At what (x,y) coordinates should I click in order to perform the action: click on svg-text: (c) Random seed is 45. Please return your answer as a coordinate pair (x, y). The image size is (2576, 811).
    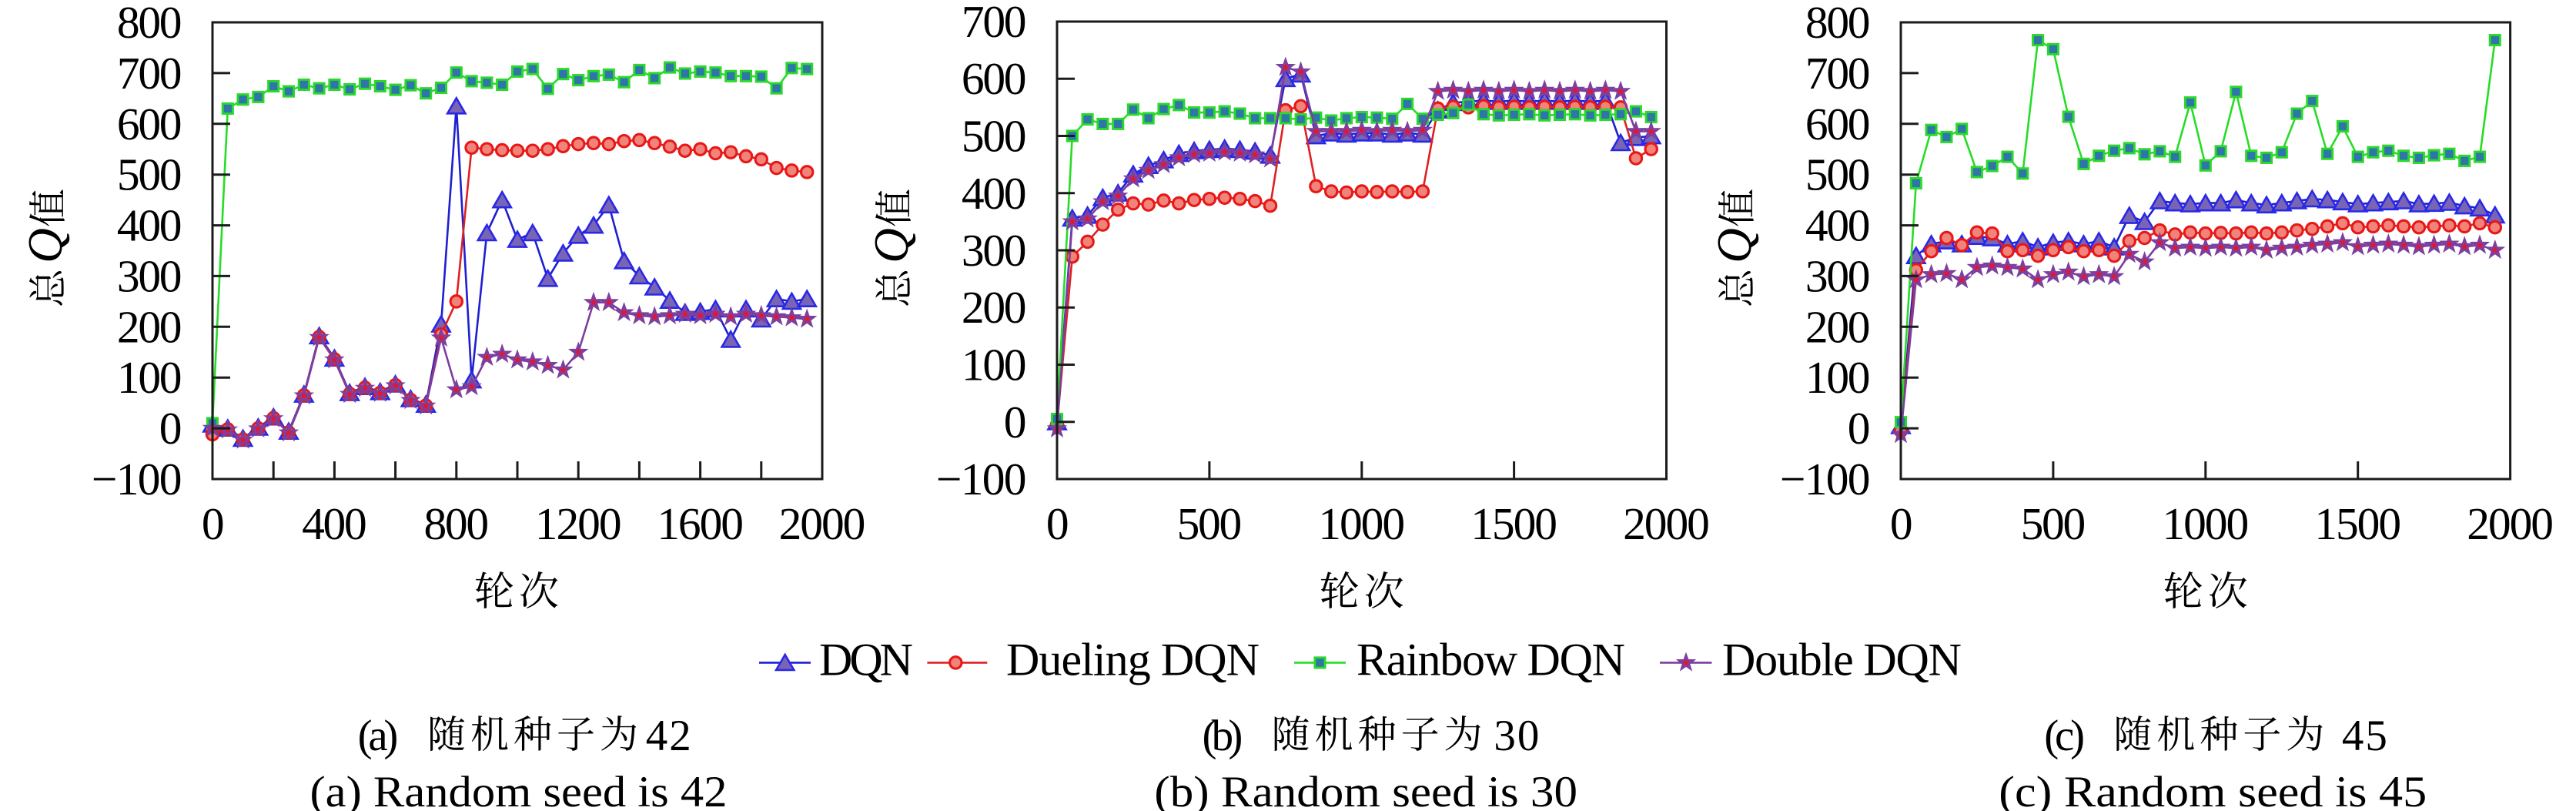
    Looking at the image, I should click on (2213, 790).